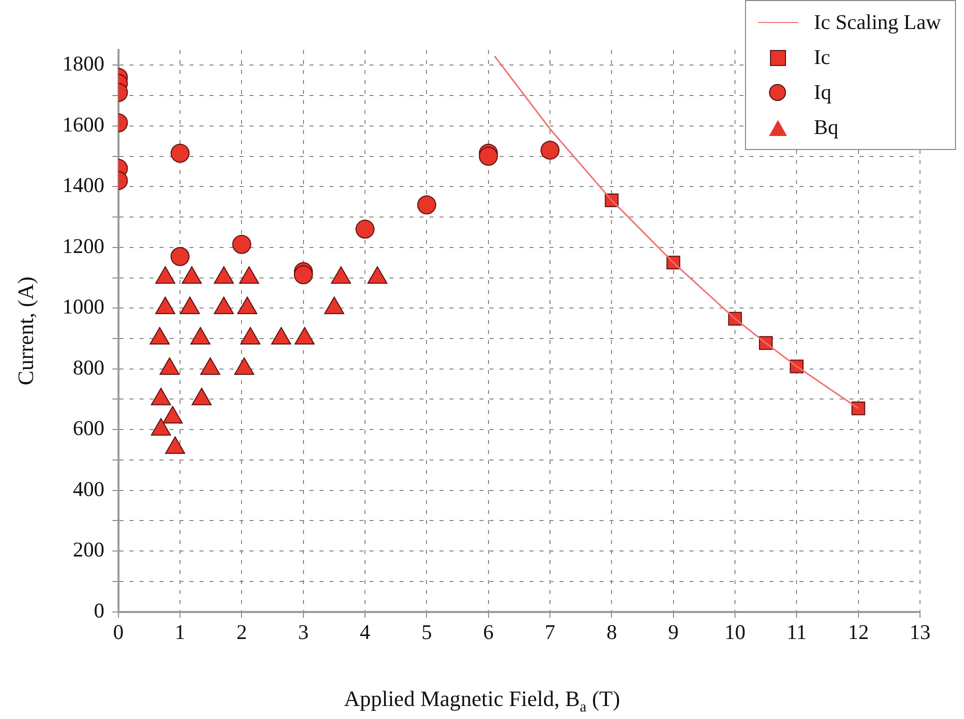 The height and width of the screenshot is (719, 964). I want to click on x-tick-label: 4, so click(365, 632).